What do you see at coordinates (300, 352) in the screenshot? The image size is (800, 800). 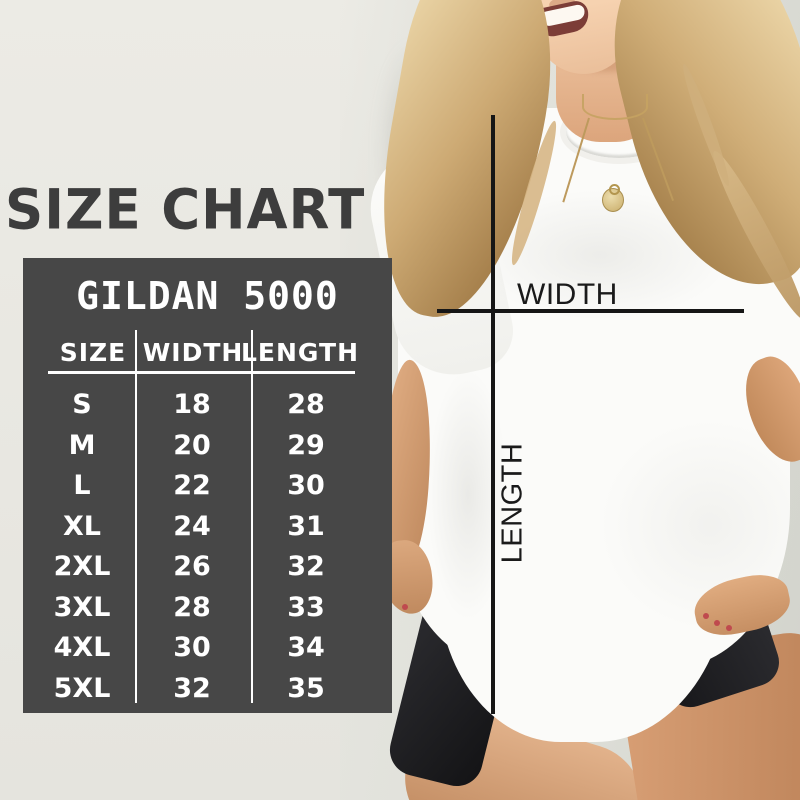 I see `header-length: LENGTH` at bounding box center [300, 352].